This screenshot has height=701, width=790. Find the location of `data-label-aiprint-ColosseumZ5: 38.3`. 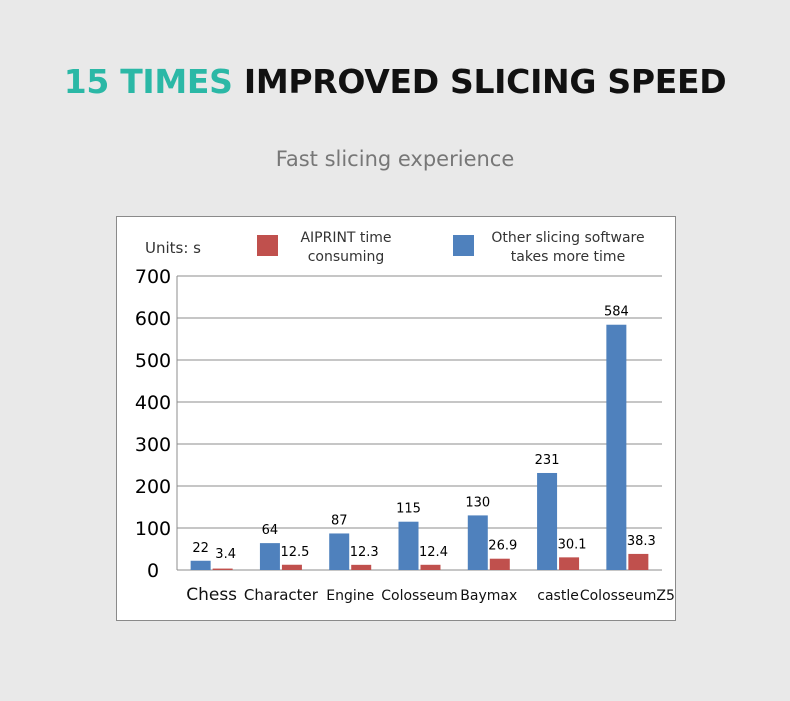

data-label-aiprint-ColosseumZ5: 38.3 is located at coordinates (641, 541).